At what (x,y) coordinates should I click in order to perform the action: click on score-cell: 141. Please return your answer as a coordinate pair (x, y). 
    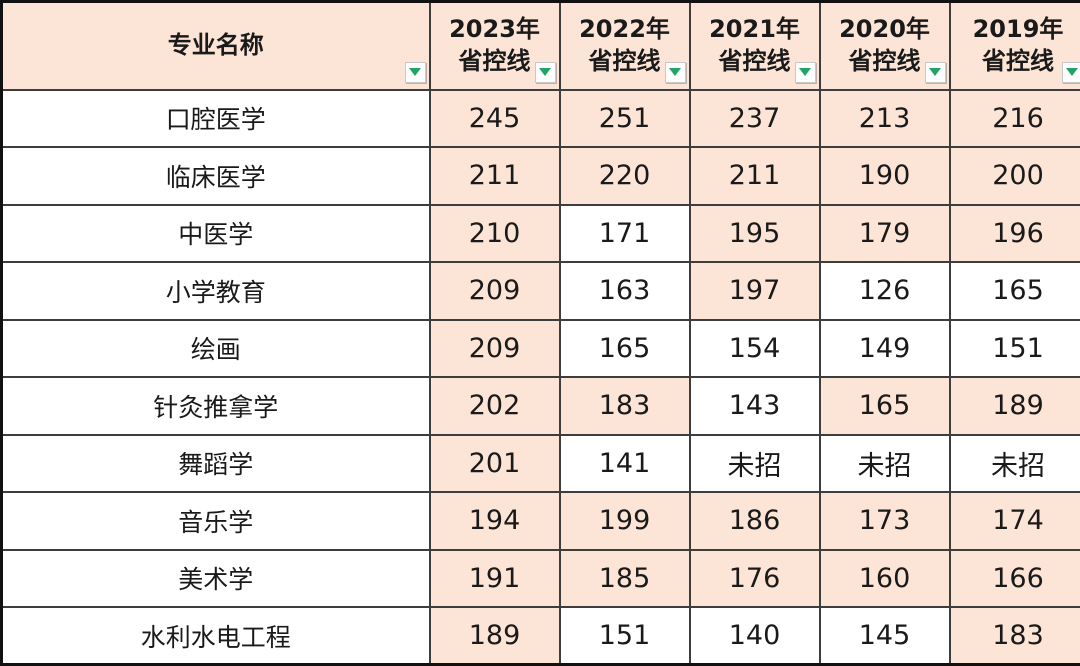
    Looking at the image, I should click on (624, 463).